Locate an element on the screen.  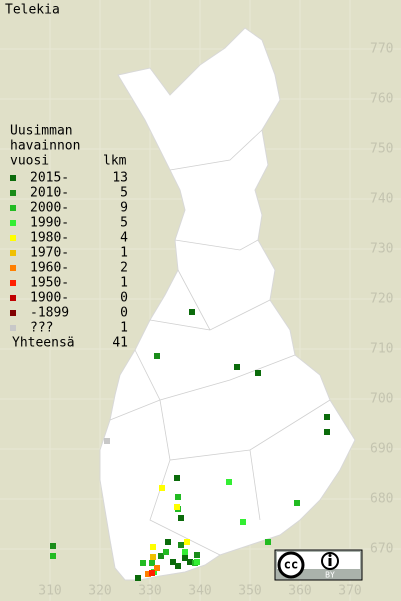
cc-text: cc is located at coordinates (291, 565).